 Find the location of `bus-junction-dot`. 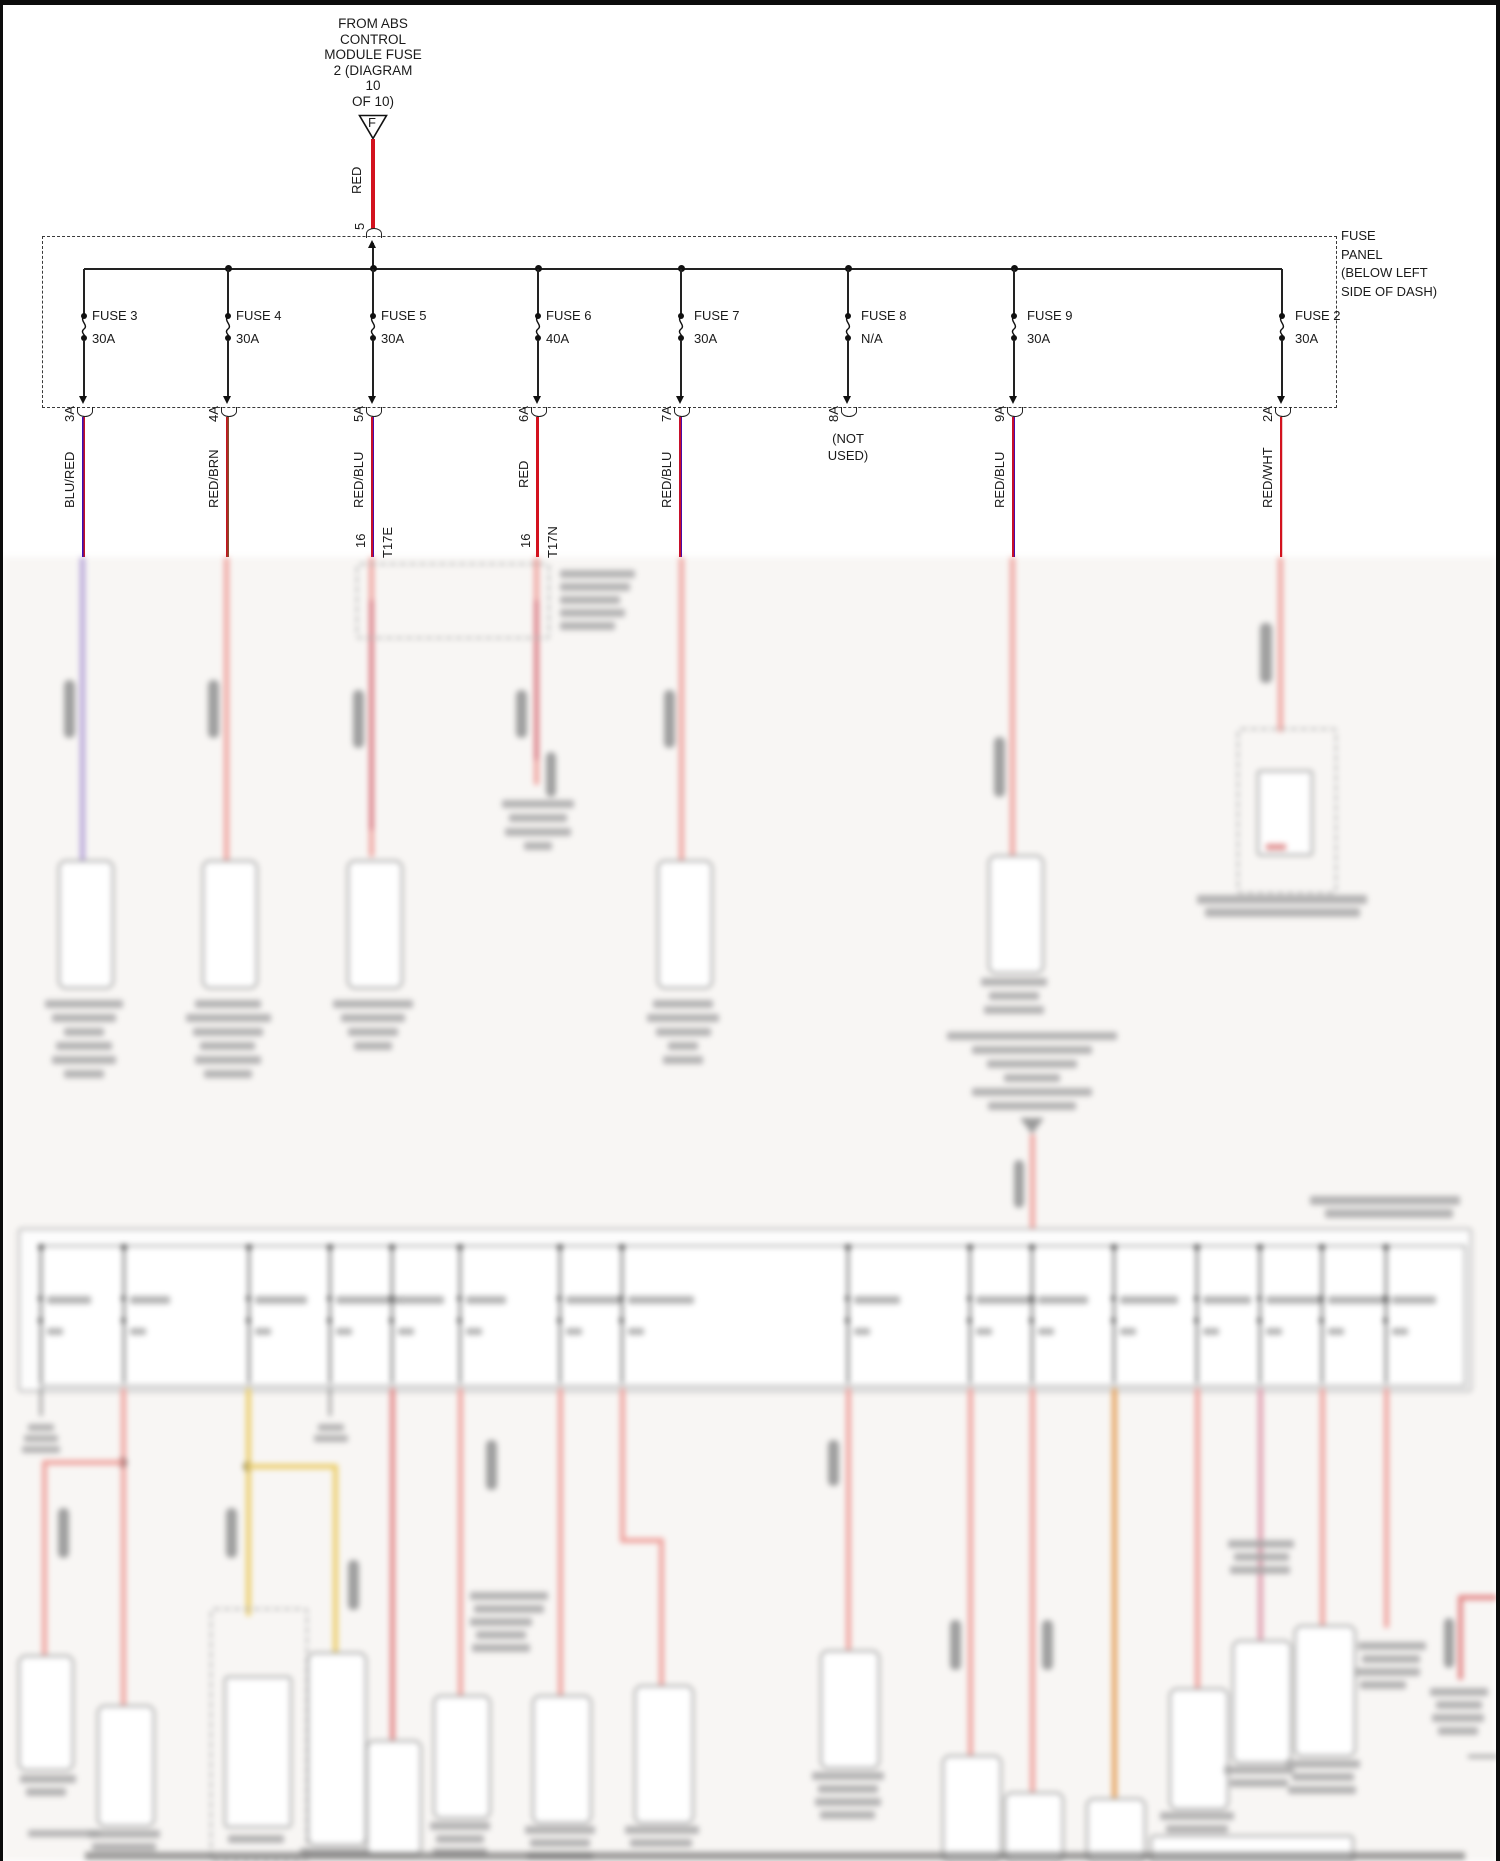

bus-junction-dot is located at coordinates (848, 268).